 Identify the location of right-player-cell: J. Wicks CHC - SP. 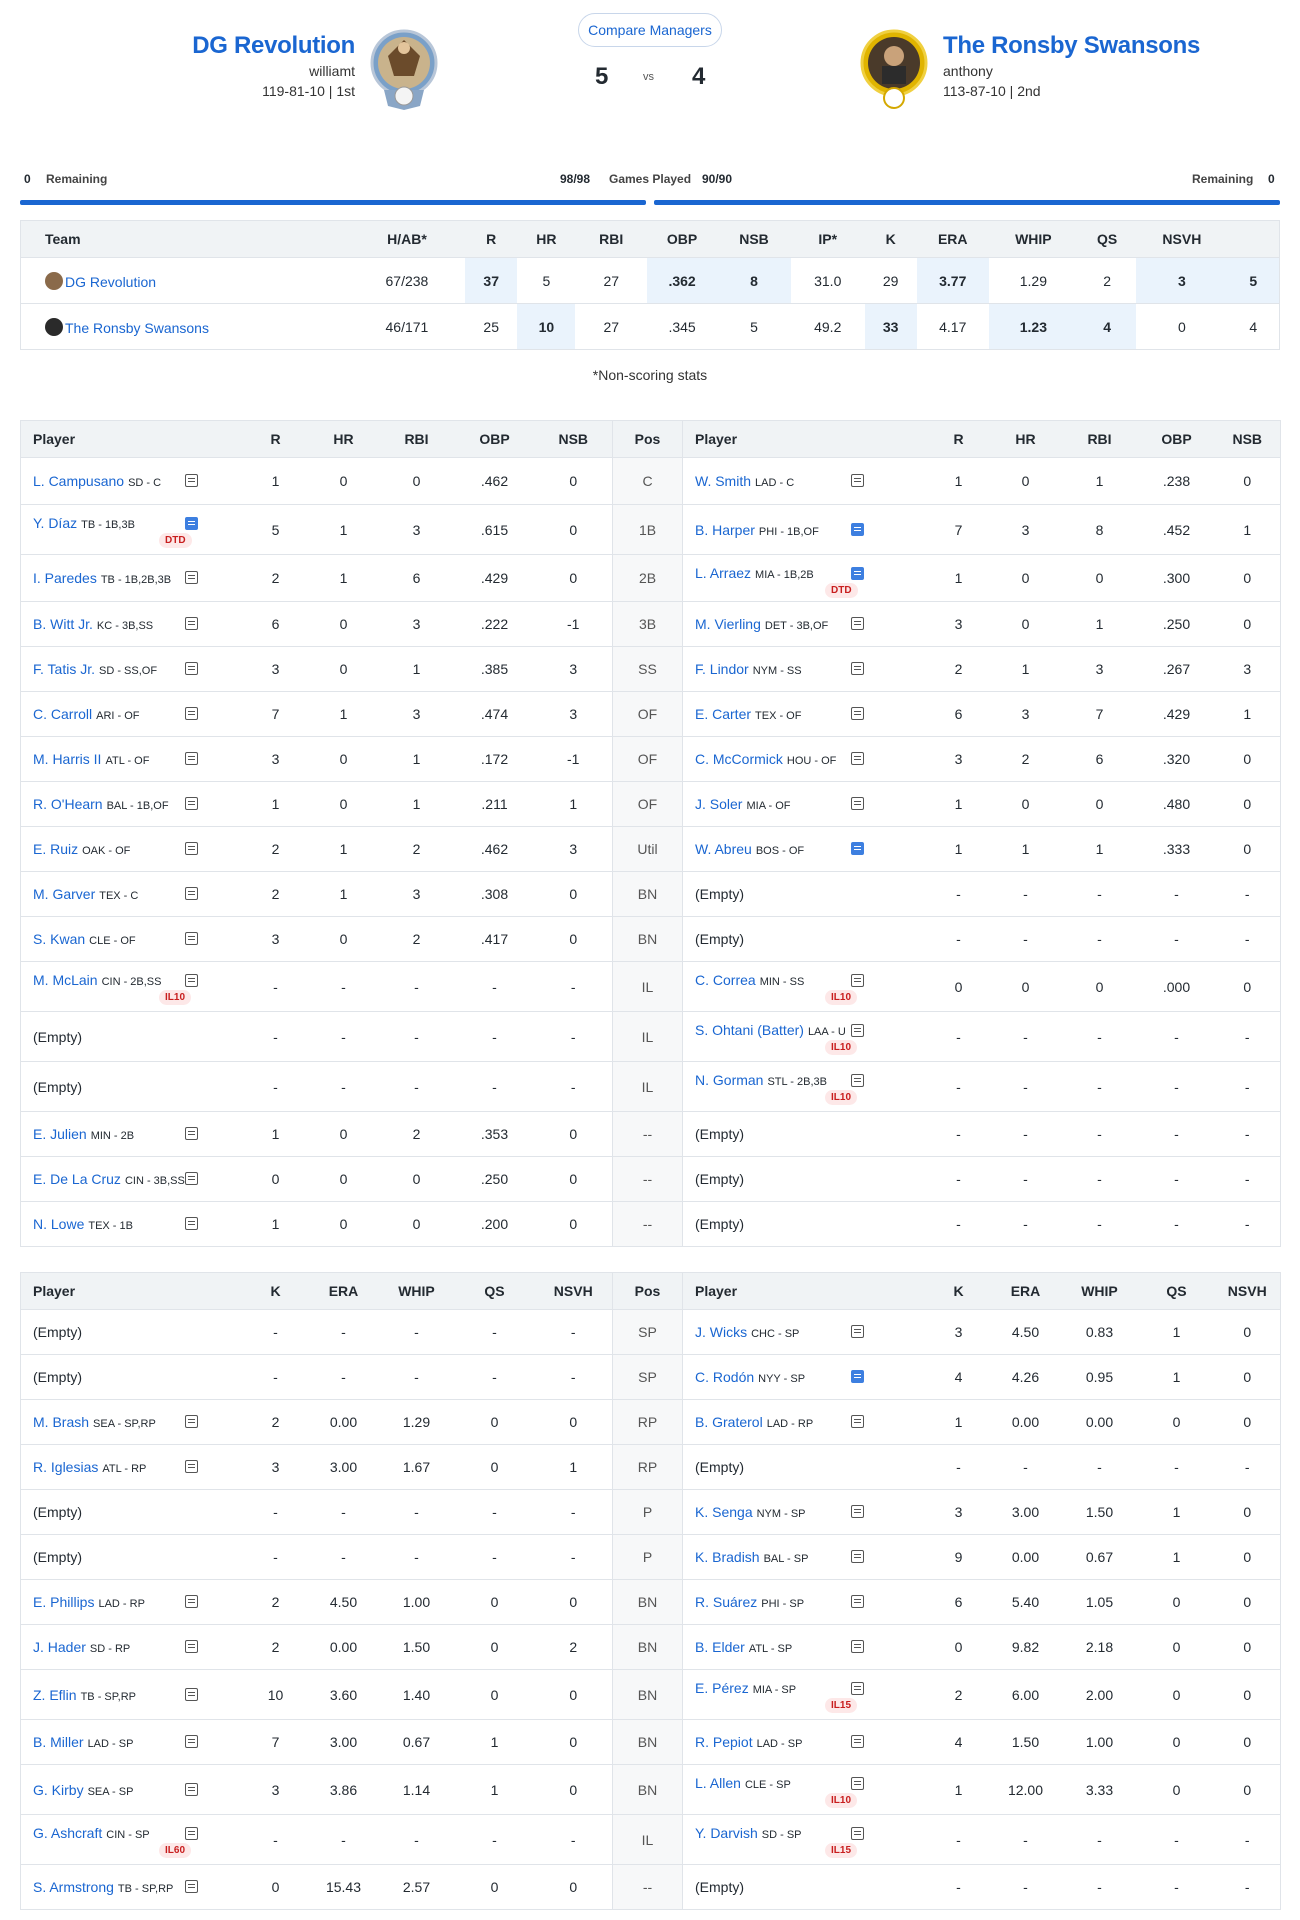
(804, 1332).